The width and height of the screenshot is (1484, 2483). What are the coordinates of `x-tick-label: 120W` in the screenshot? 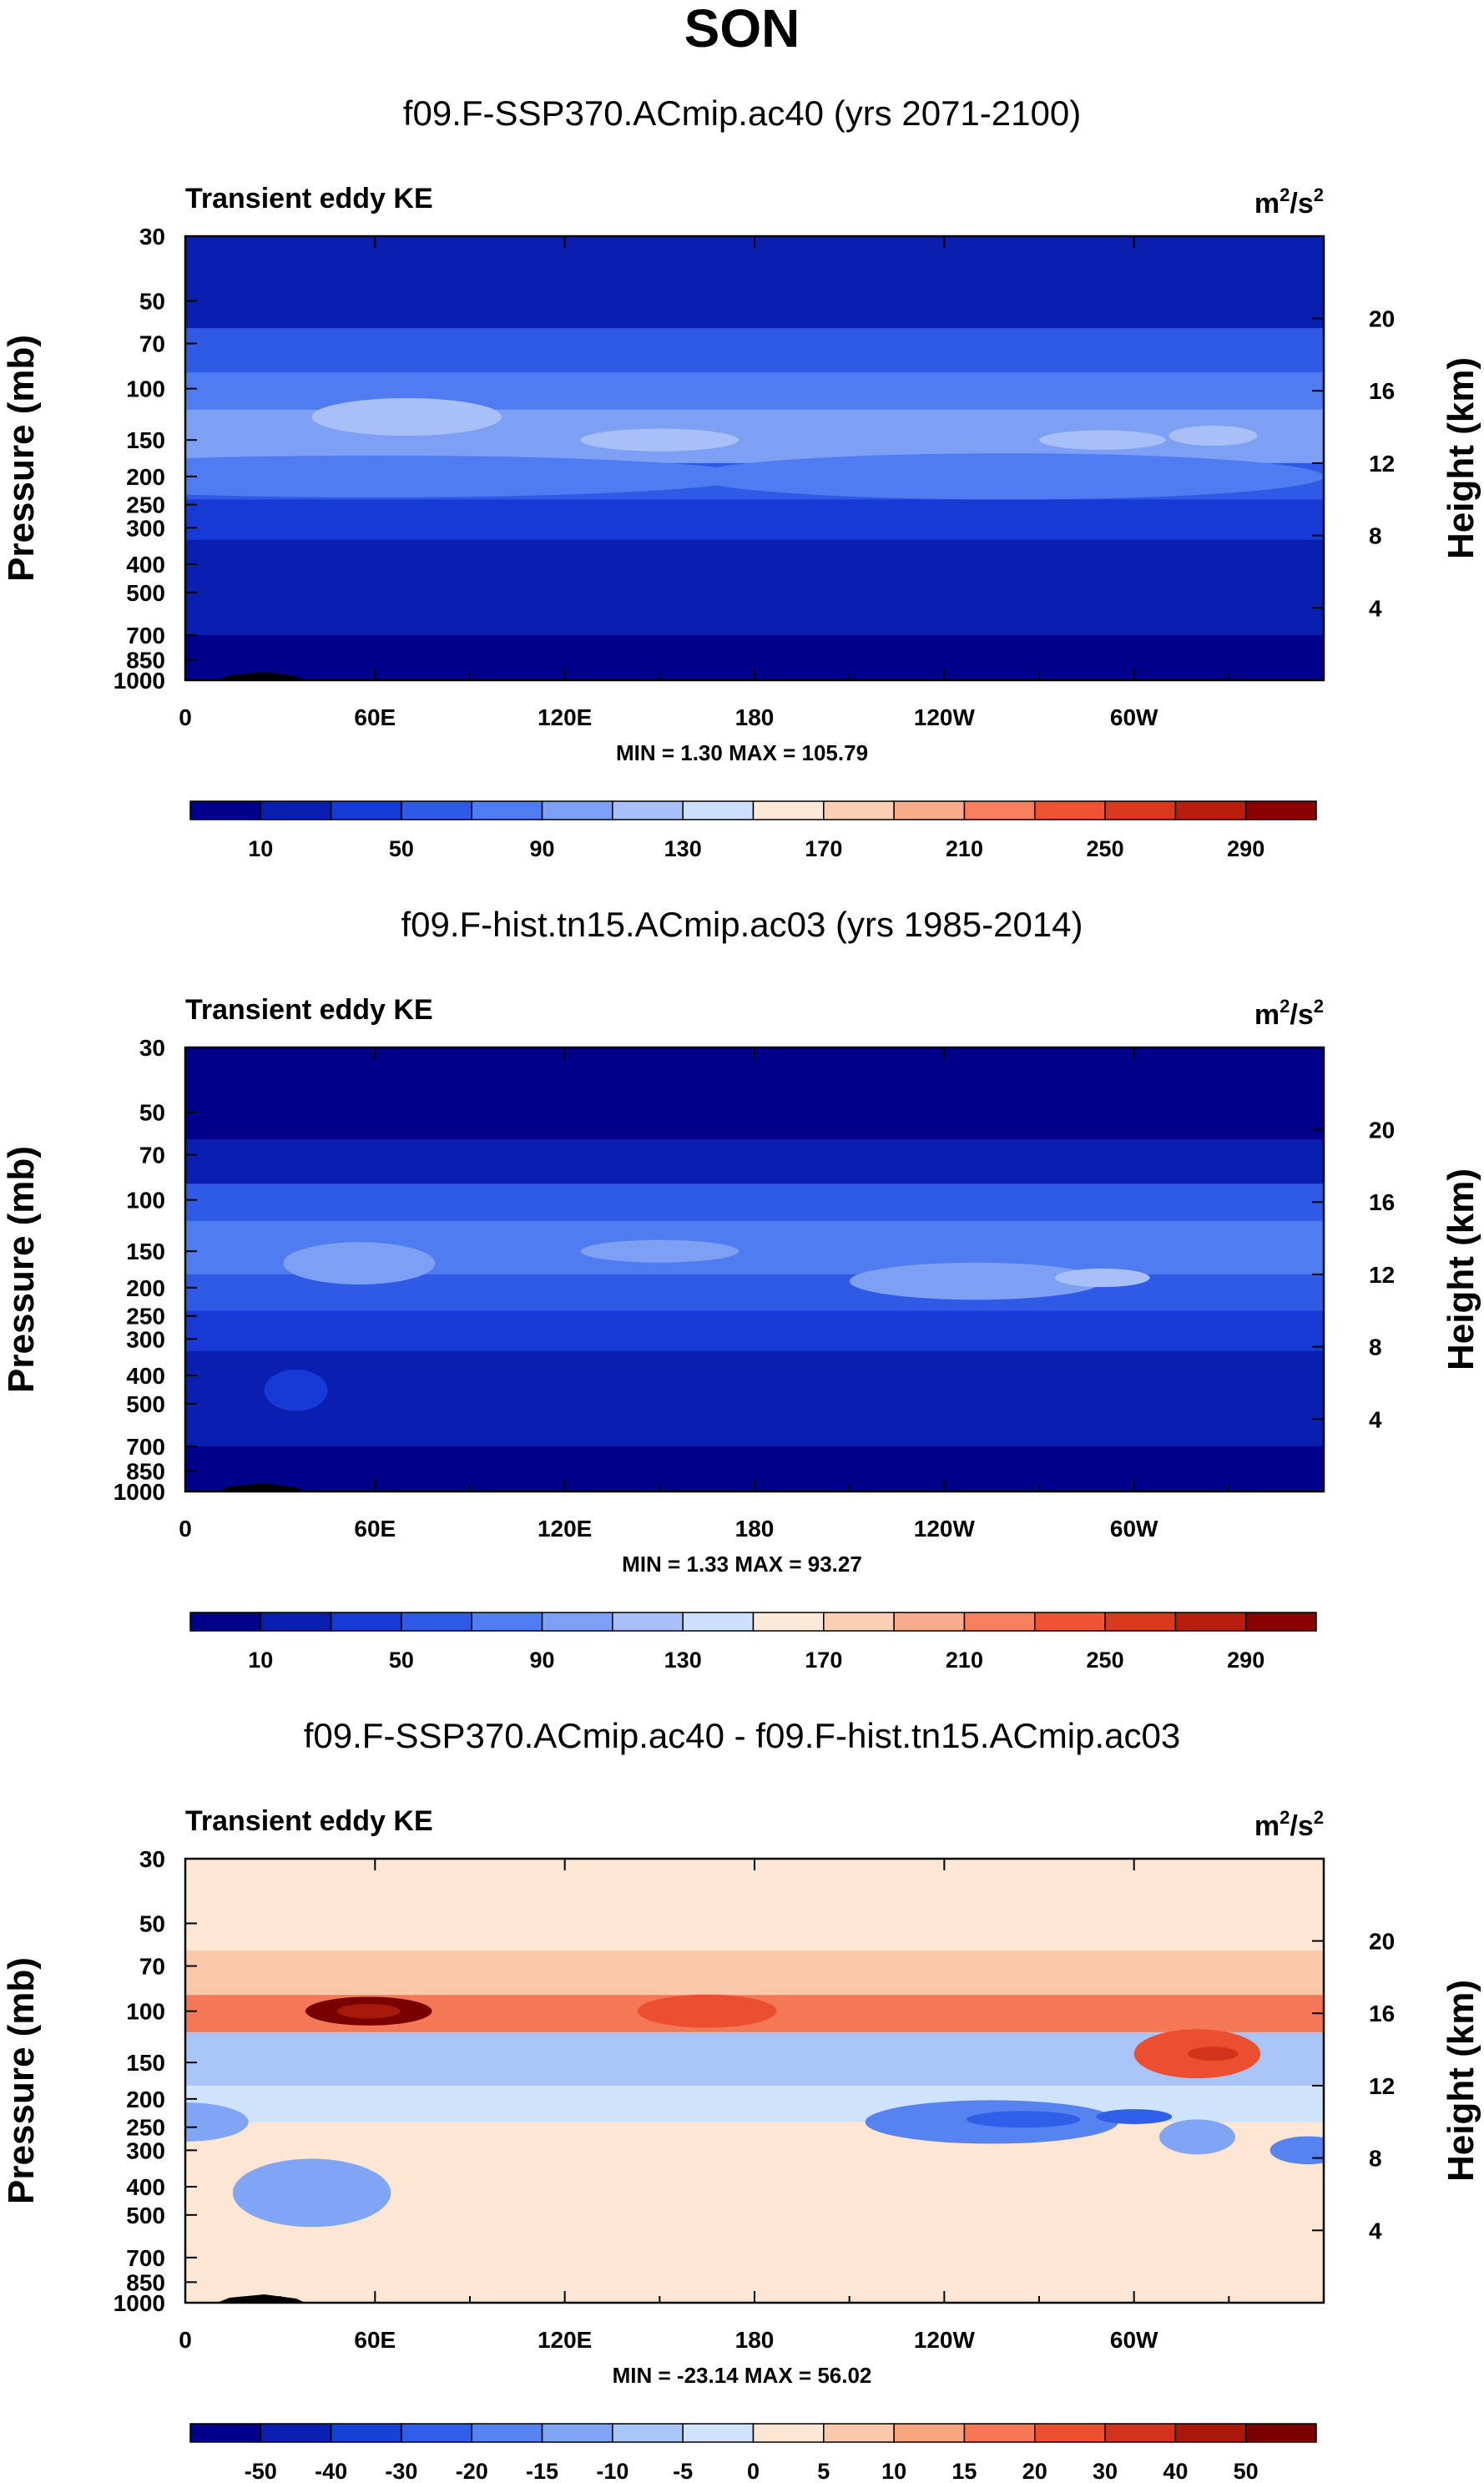 It's located at (945, 717).